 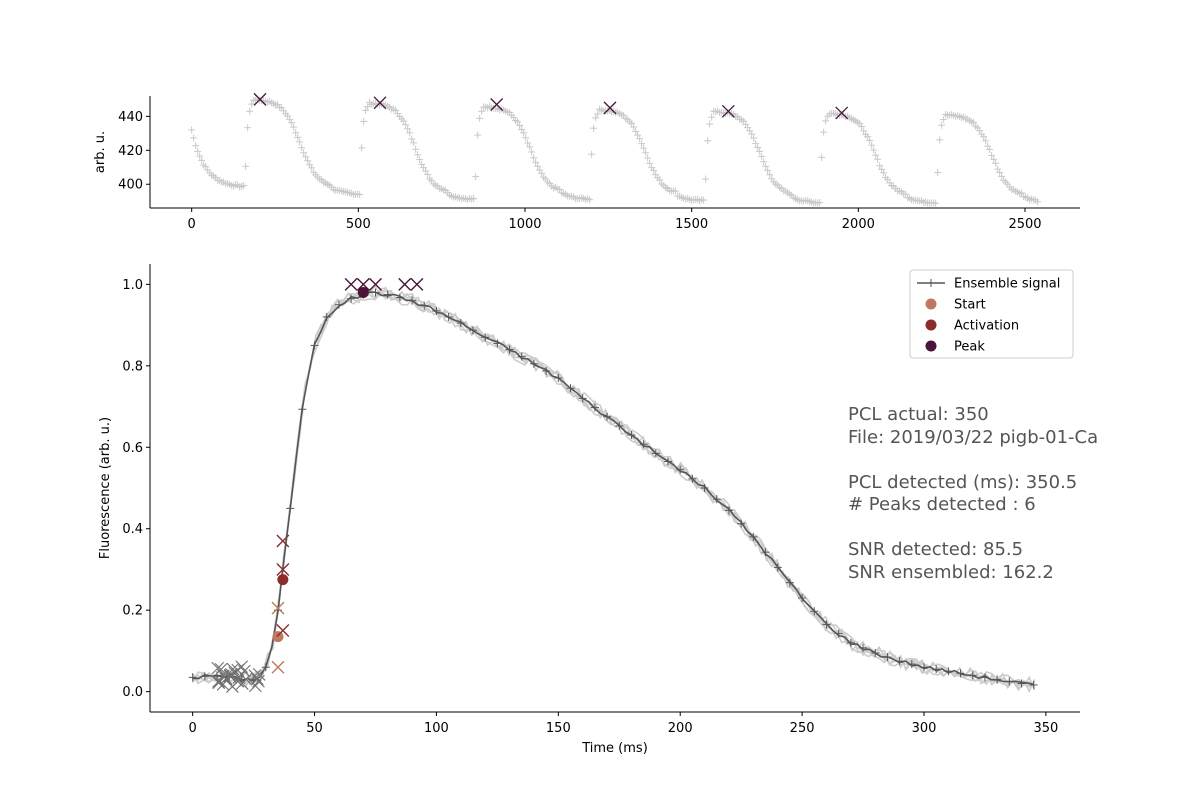 What do you see at coordinates (132, 611) in the screenshot?
I see `bottom-y-tick-label: 0.2` at bounding box center [132, 611].